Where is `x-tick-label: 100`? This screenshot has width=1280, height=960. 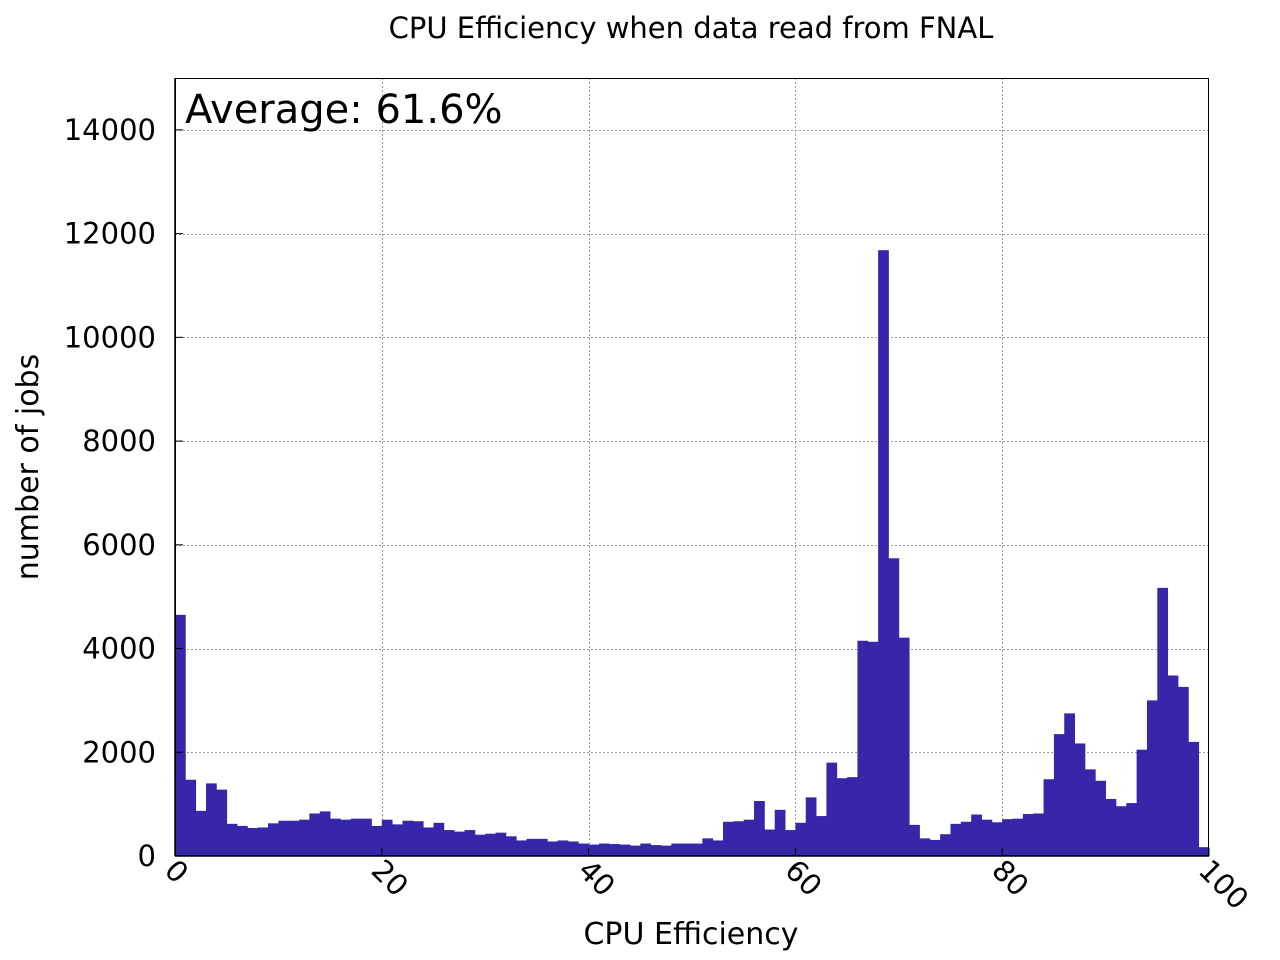 x-tick-label: 100 is located at coordinates (1223, 884).